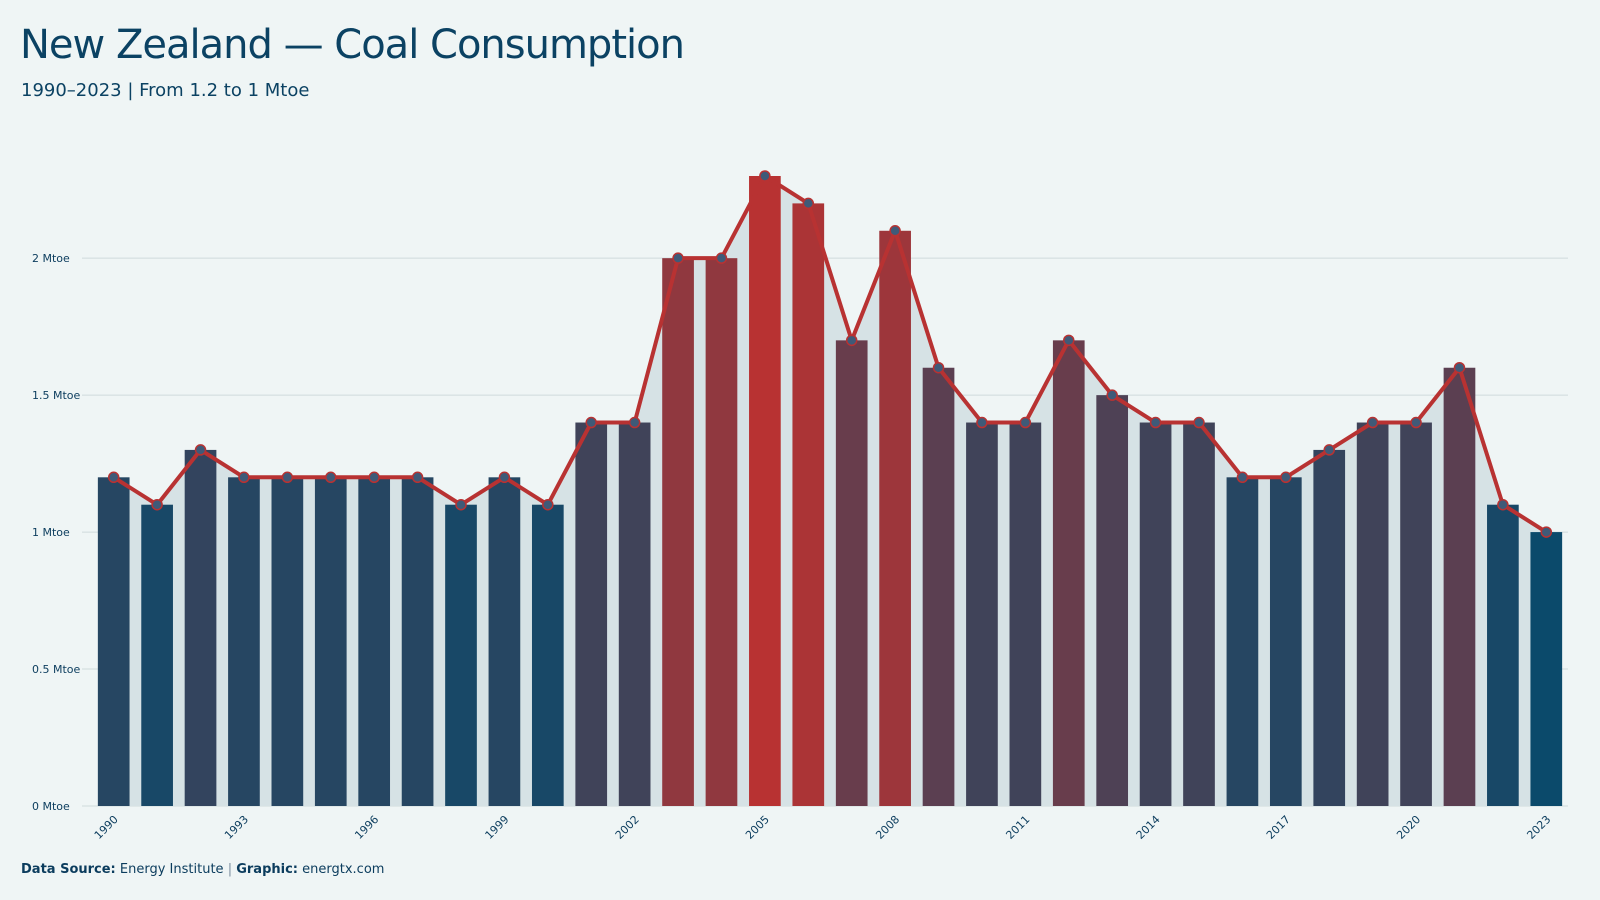  Describe the element at coordinates (982, 422) in the screenshot. I see `point-2010` at that location.